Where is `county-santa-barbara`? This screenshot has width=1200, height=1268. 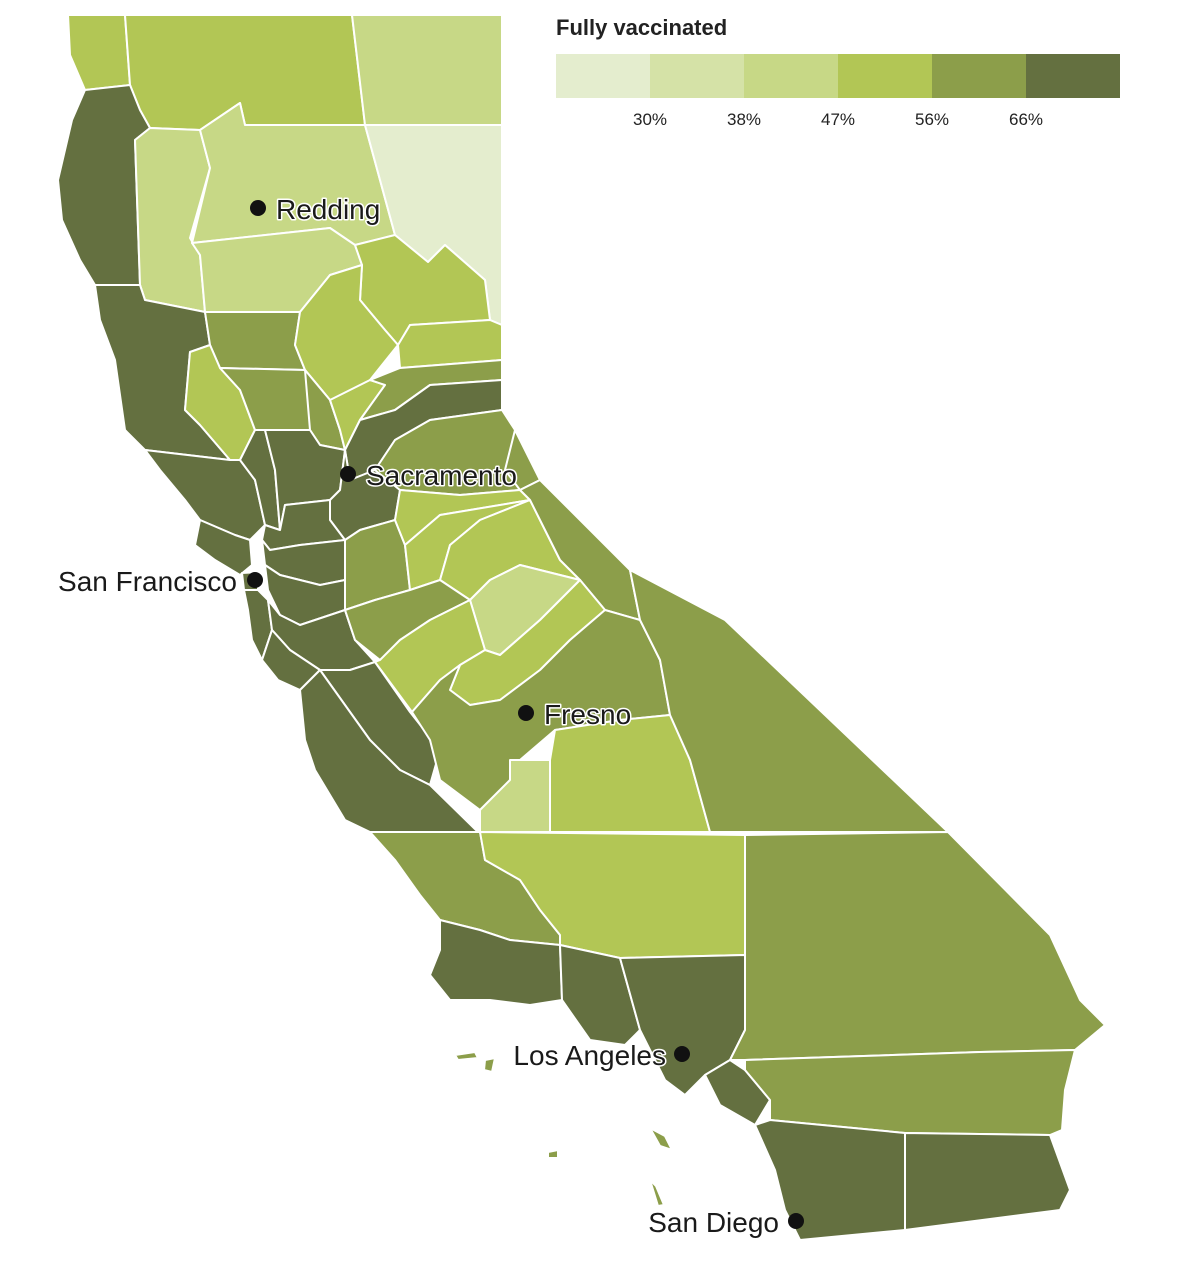 county-santa-barbara is located at coordinates (496, 962).